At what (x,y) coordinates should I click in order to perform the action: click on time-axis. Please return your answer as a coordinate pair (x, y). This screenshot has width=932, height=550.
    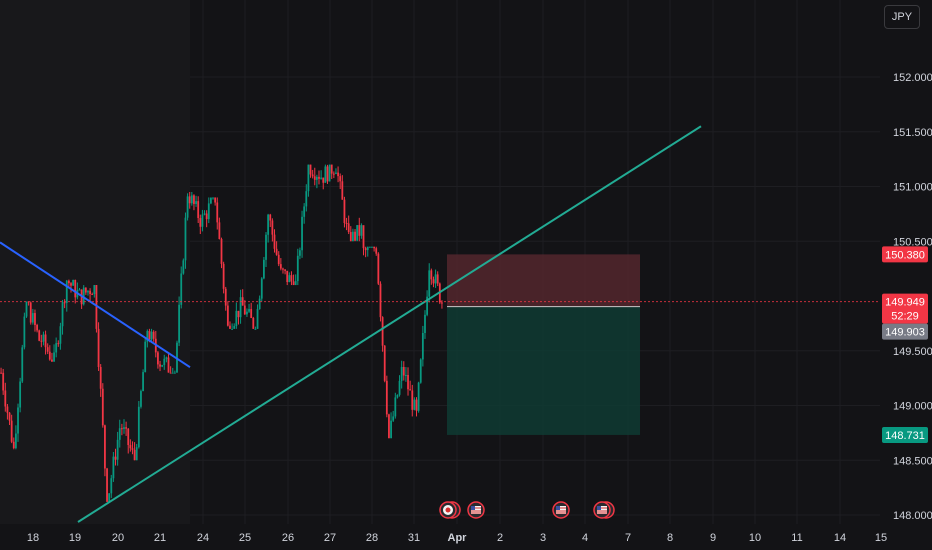
    Looking at the image, I should click on (440, 537).